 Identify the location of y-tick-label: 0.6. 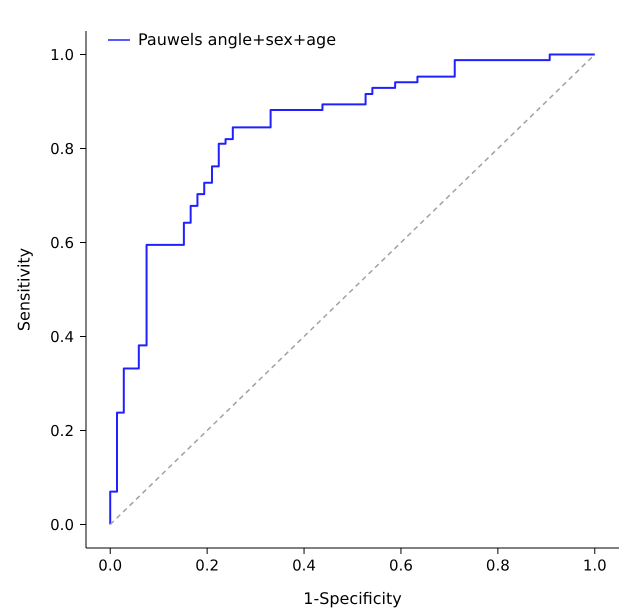
(62, 243).